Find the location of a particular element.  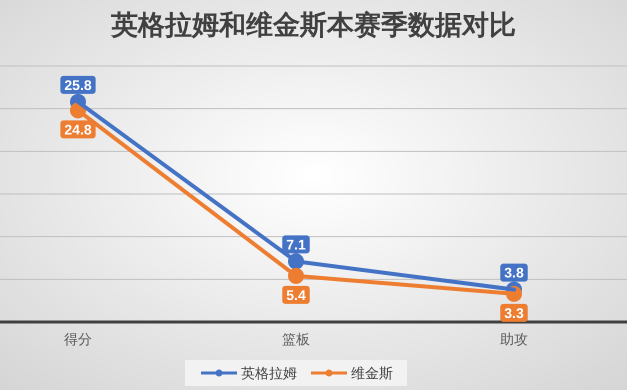

data-label: 24.8 is located at coordinates (78, 129).